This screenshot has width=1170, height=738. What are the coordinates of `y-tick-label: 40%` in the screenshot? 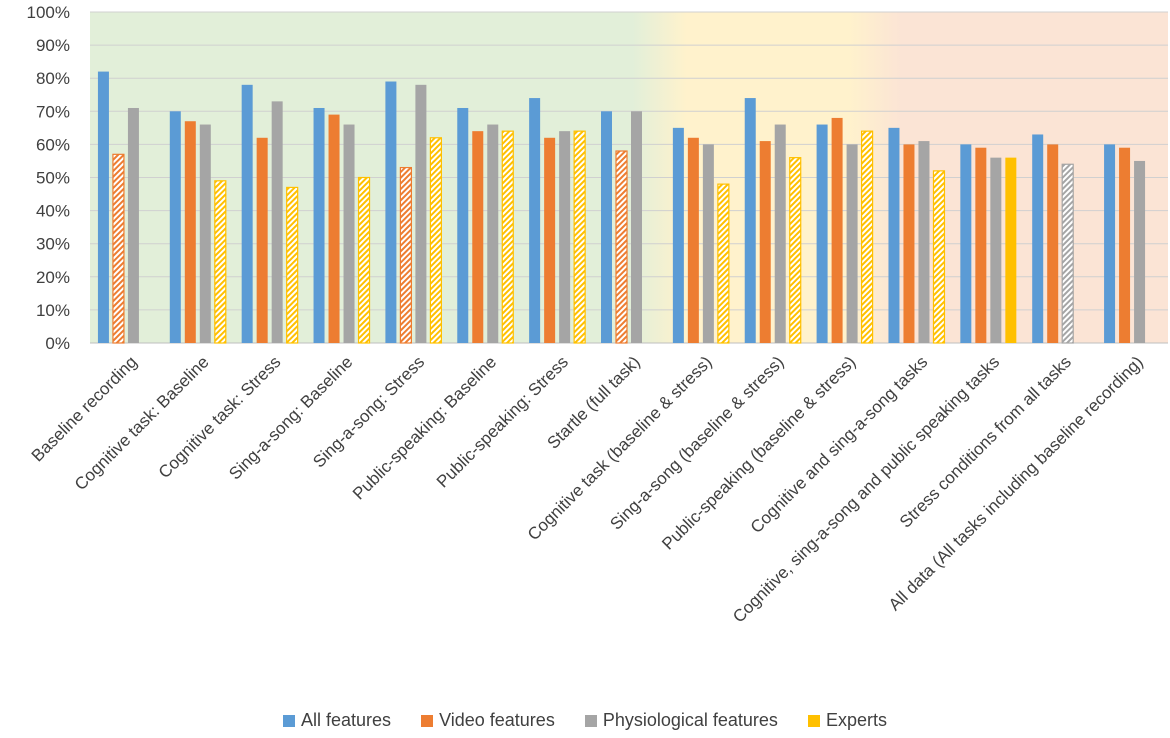 It's located at (53, 211).